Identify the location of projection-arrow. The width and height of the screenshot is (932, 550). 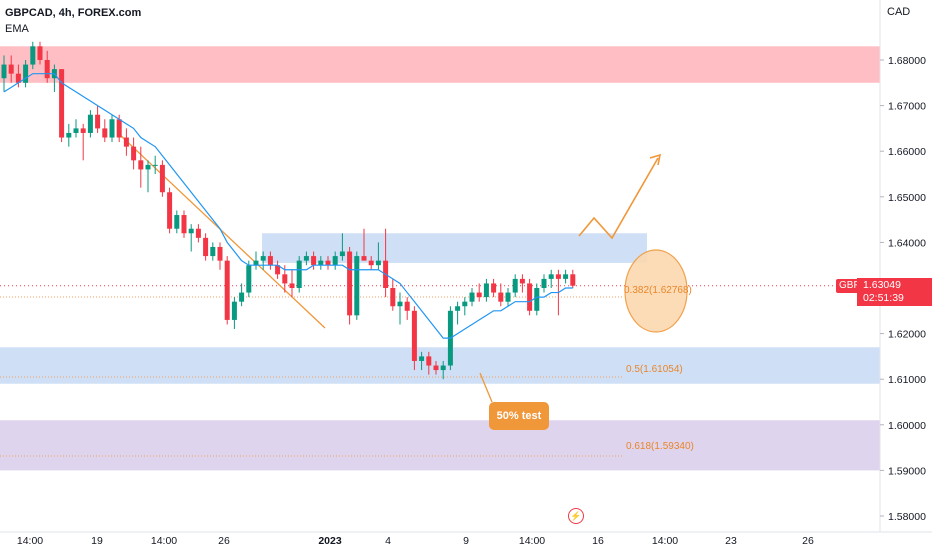
(618, 198).